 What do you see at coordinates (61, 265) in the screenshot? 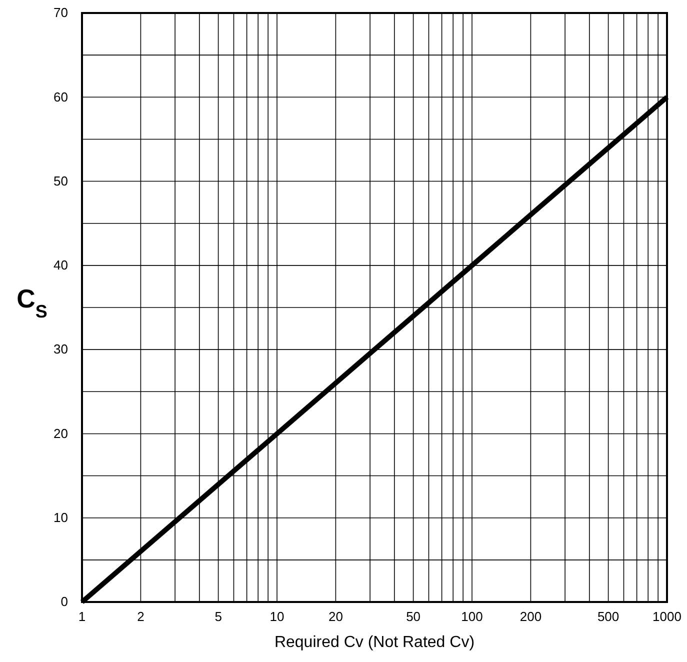
I see `y-tick-label: 40` at bounding box center [61, 265].